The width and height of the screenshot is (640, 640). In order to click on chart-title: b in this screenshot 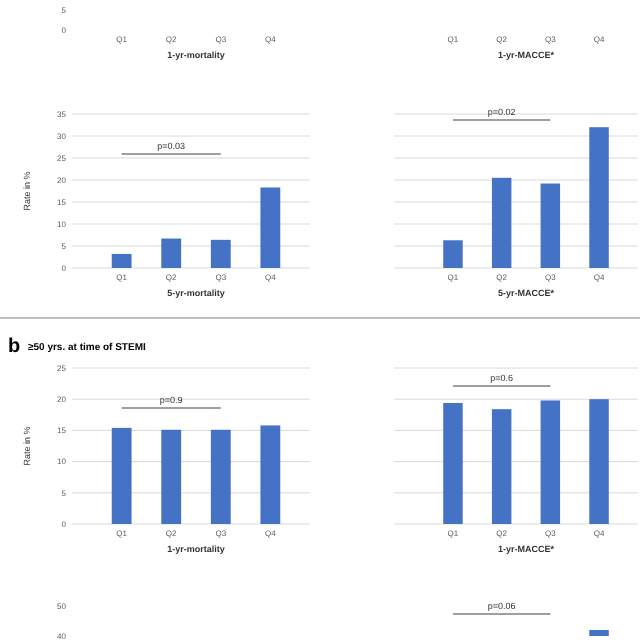, I will do `click(14, 347)`.